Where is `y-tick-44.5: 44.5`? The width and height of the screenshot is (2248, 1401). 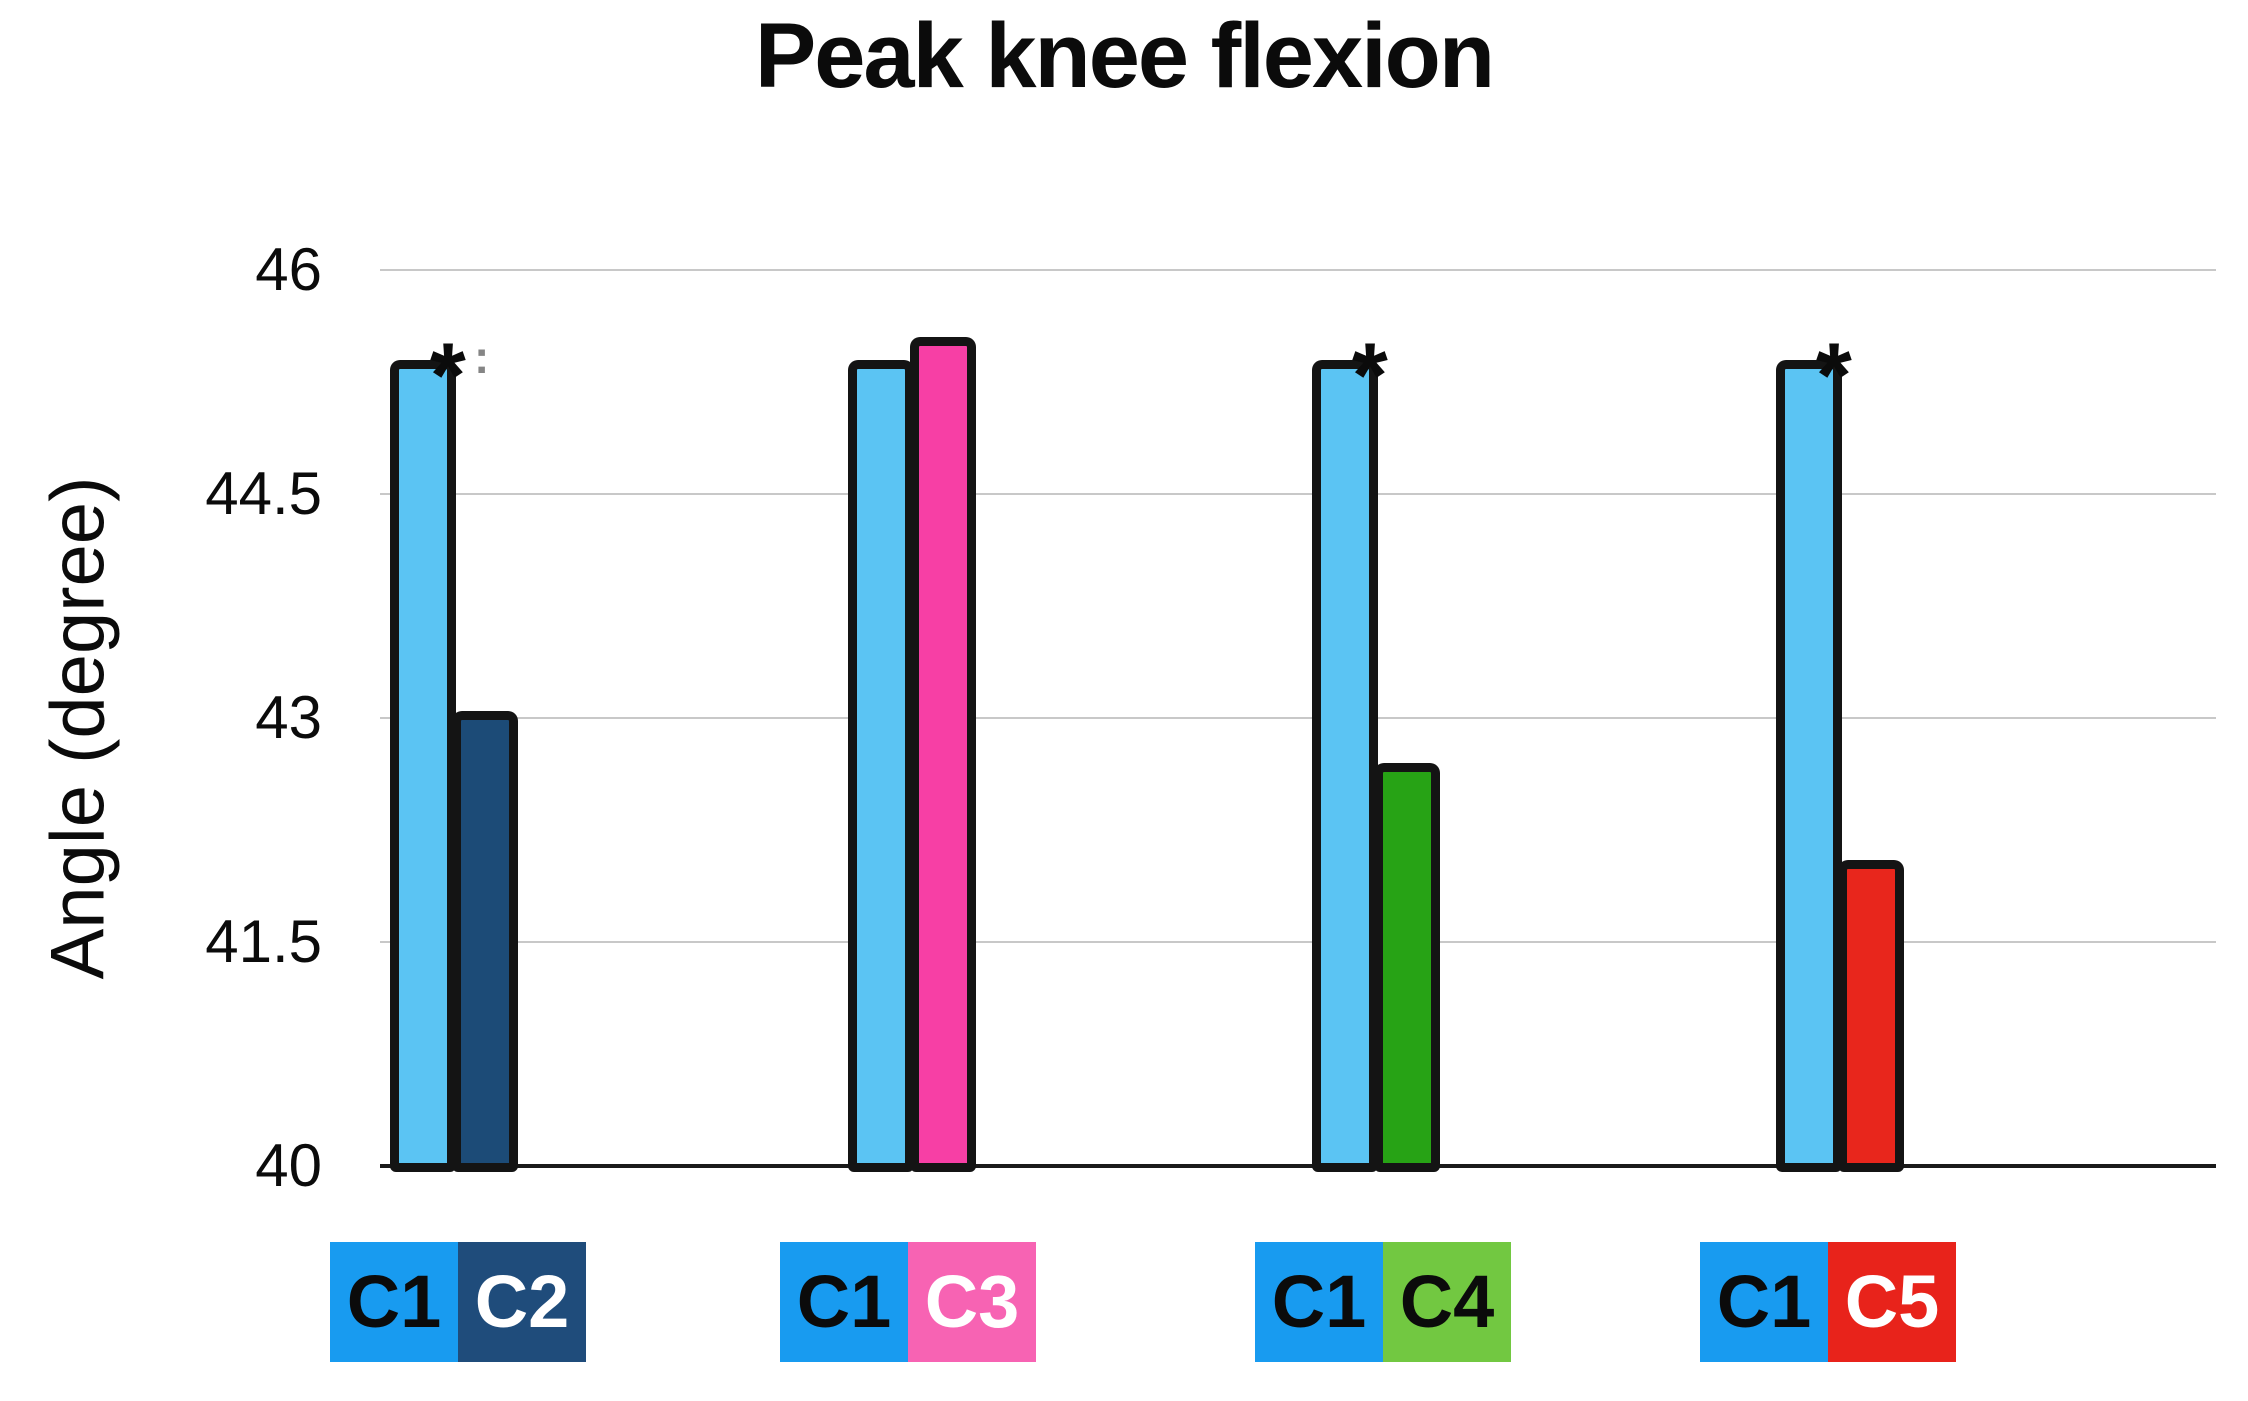
y-tick-44.5: 44.5 is located at coordinates (263, 493).